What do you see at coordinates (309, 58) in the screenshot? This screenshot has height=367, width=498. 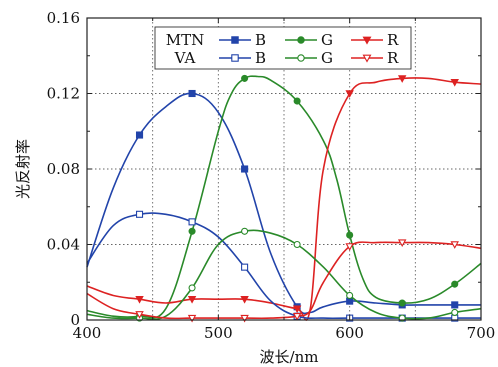 I see `legend-item-va-g: G` at bounding box center [309, 58].